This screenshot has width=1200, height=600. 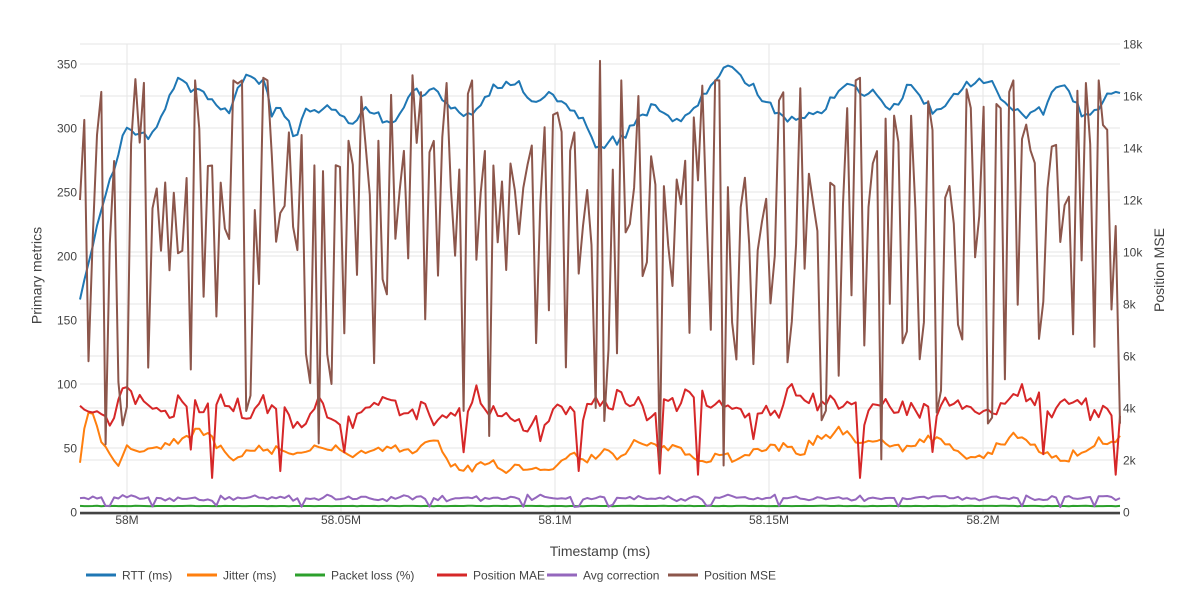 I want to click on svg-text: 6k, so click(x=1130, y=357).